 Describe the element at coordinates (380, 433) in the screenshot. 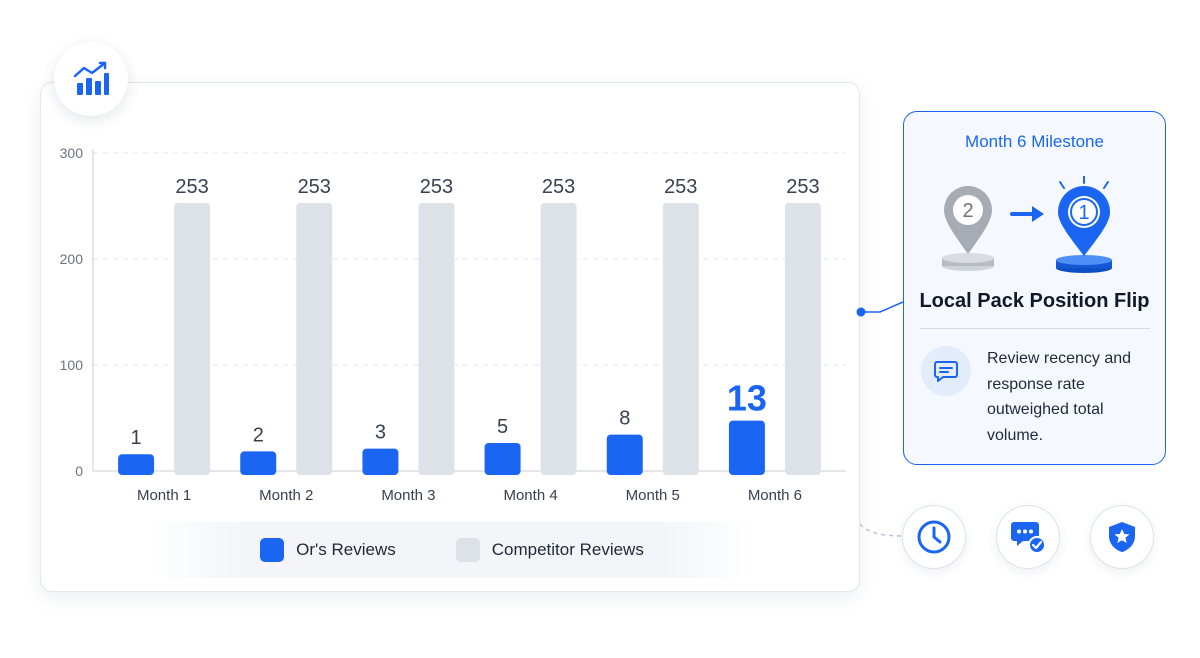

I see `data-label-or-reviews: 3` at that location.